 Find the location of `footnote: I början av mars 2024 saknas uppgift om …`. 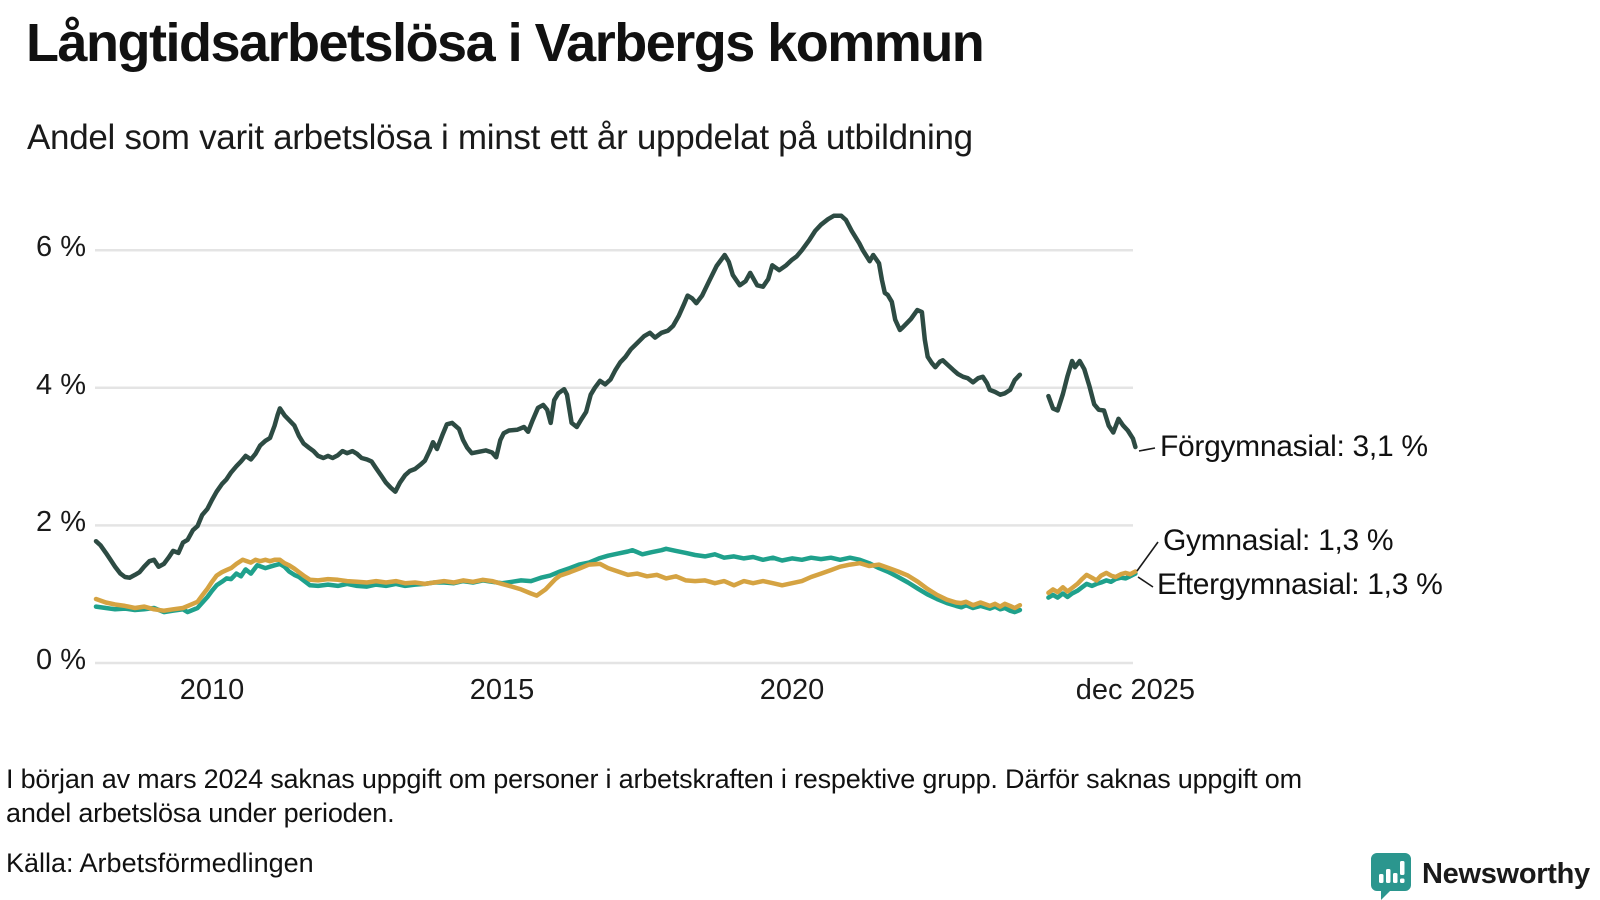

footnote: I början av mars 2024 saknas uppgift om … is located at coordinates (654, 796).